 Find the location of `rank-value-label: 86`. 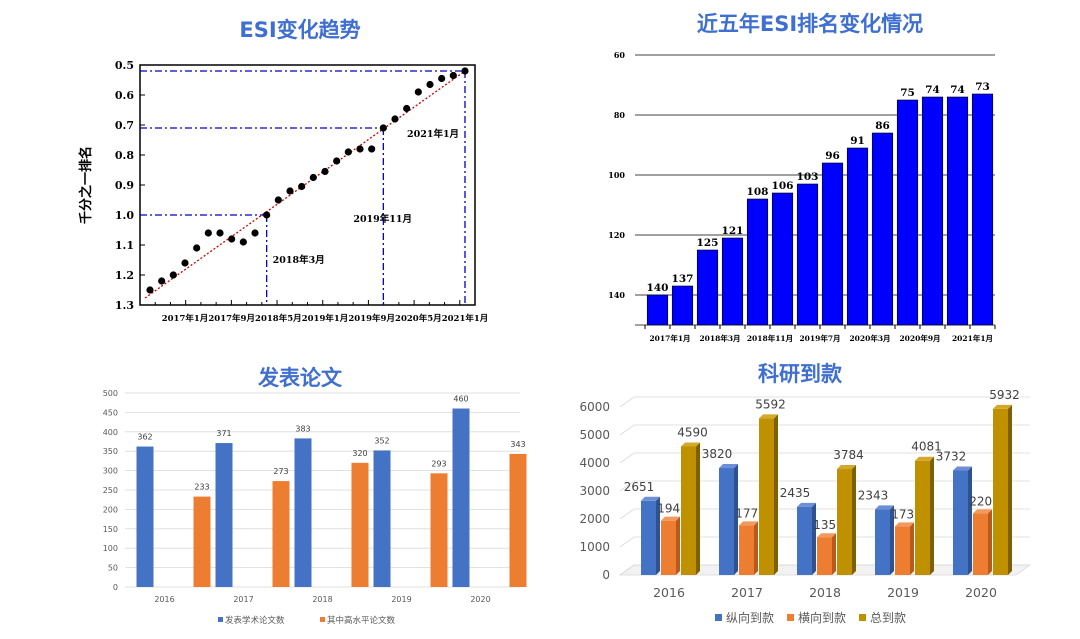

rank-value-label: 86 is located at coordinates (882, 126).